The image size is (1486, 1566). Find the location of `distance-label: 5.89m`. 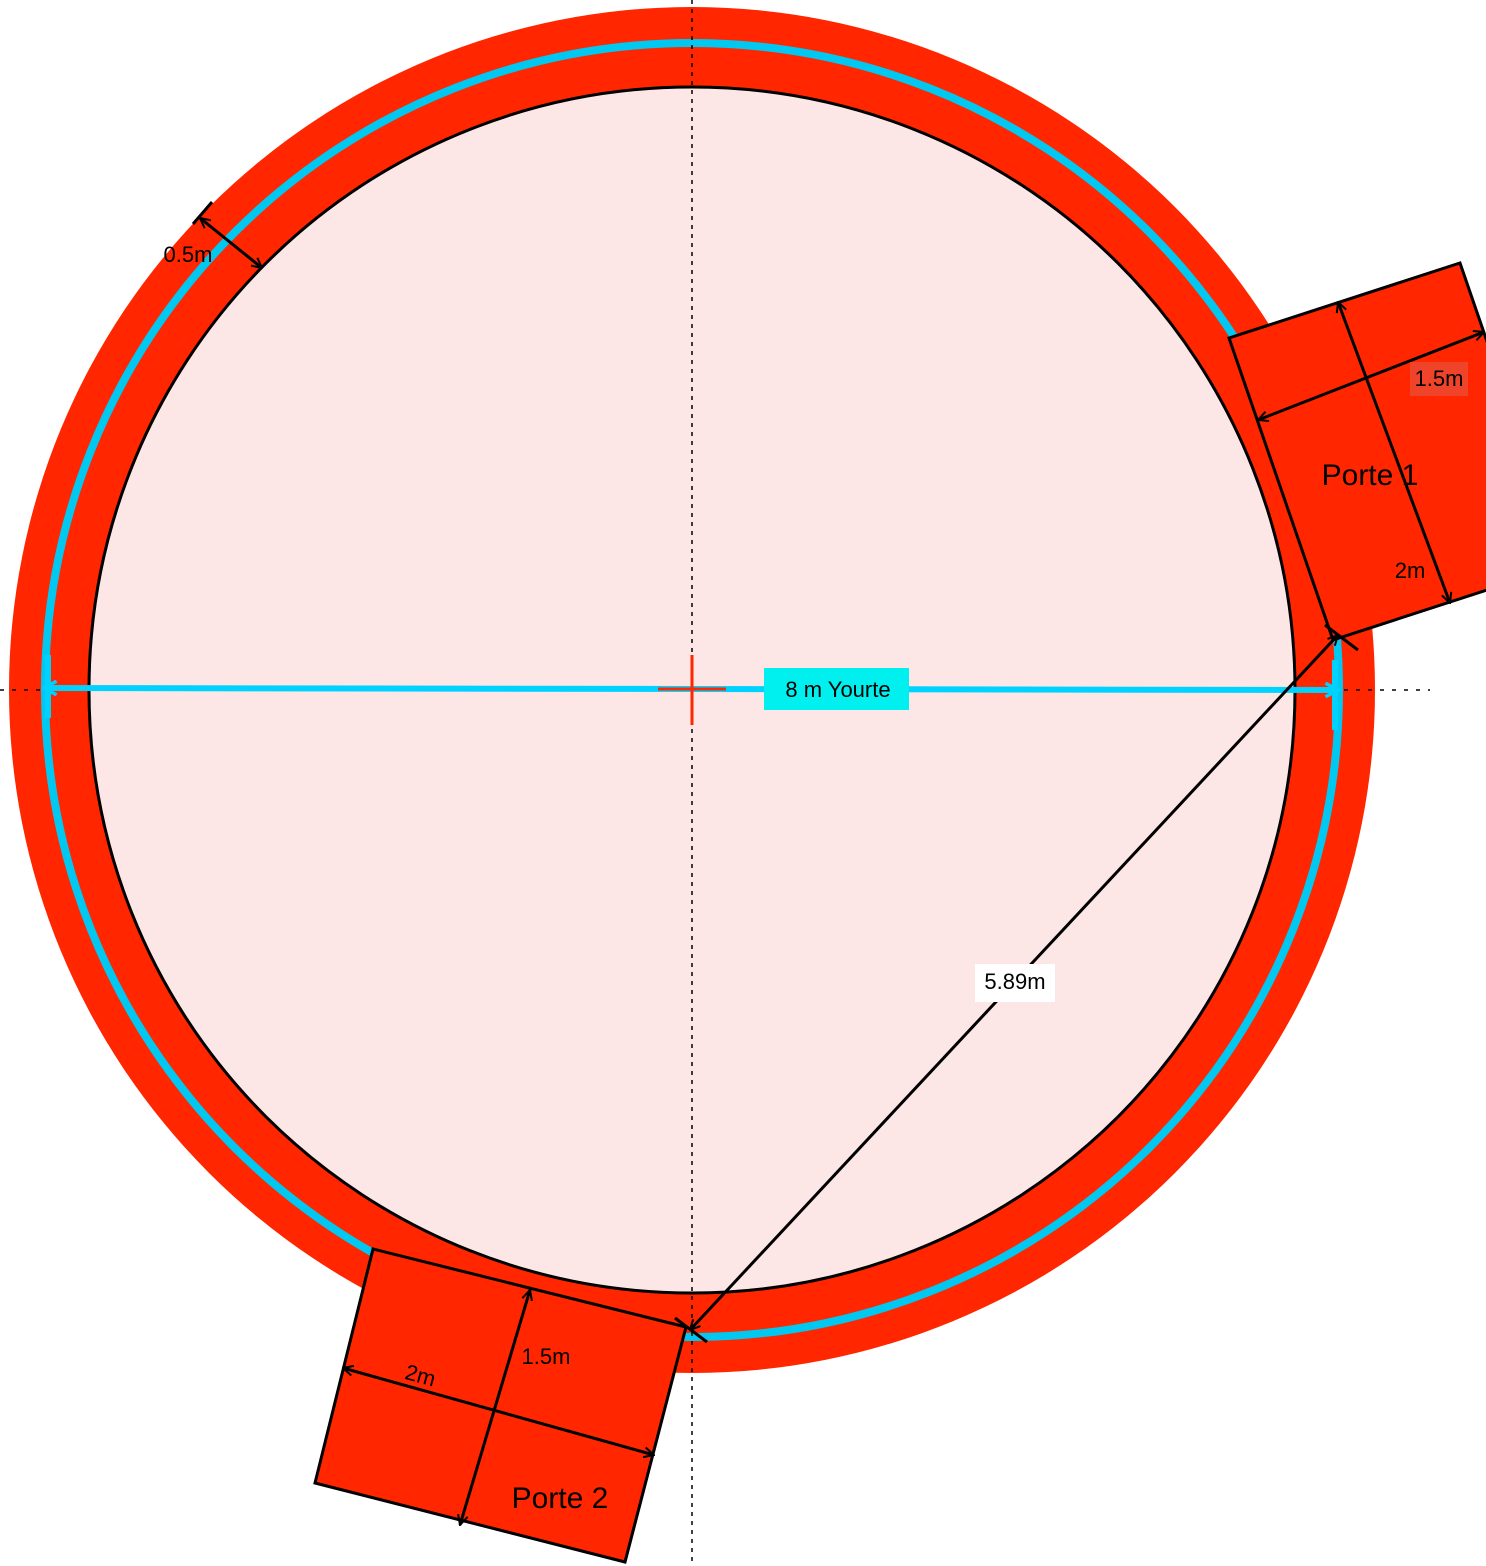

distance-label: 5.89m is located at coordinates (1014, 981).